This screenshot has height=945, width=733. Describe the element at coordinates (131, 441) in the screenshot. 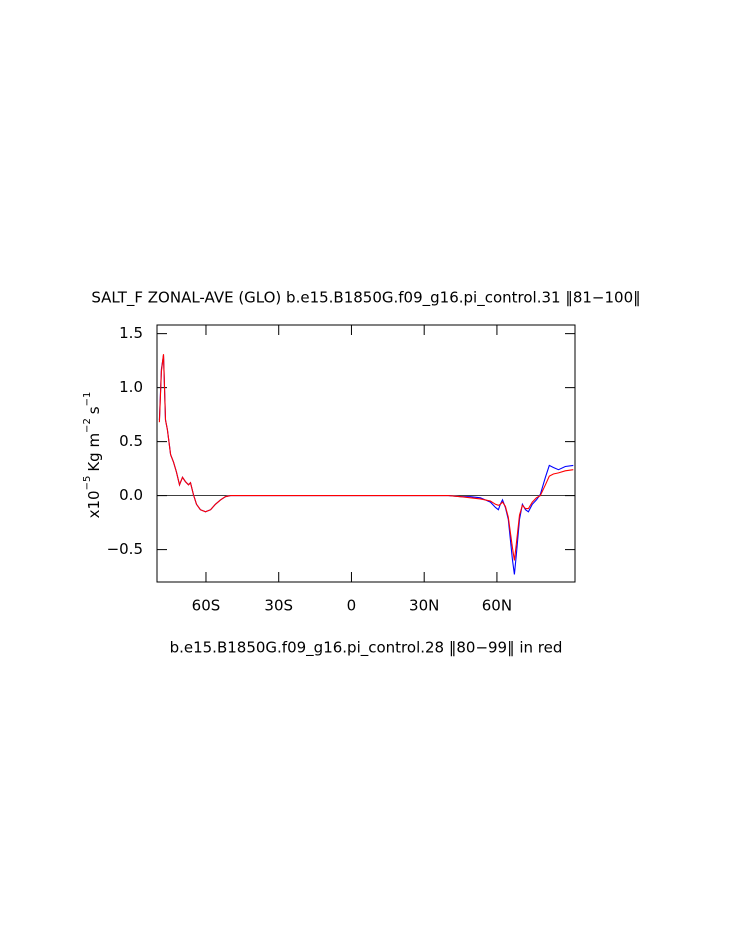

I see `y-tick-label: 0.5` at that location.